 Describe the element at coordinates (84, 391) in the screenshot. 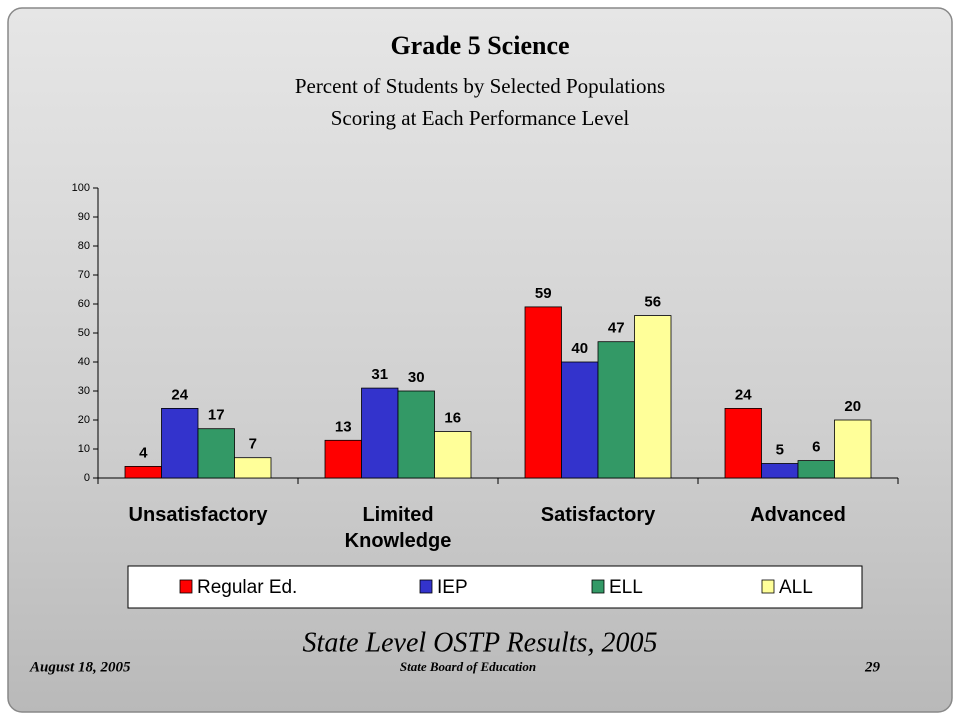

I see `y-tick-label: 30` at that location.